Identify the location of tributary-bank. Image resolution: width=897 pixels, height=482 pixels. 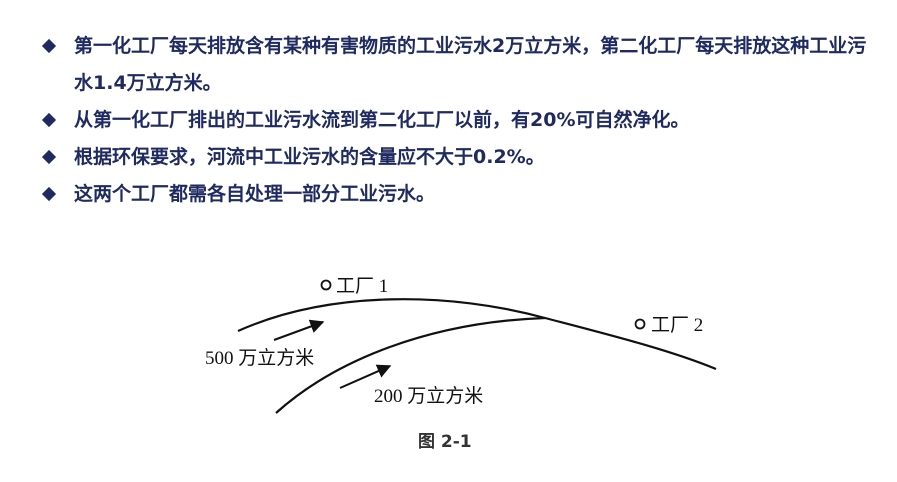
(410, 365).